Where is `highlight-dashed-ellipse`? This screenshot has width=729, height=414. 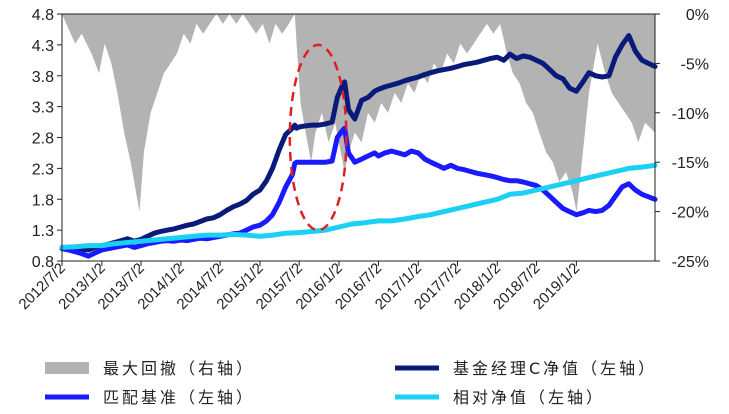
highlight-dashed-ellipse is located at coordinates (318, 137).